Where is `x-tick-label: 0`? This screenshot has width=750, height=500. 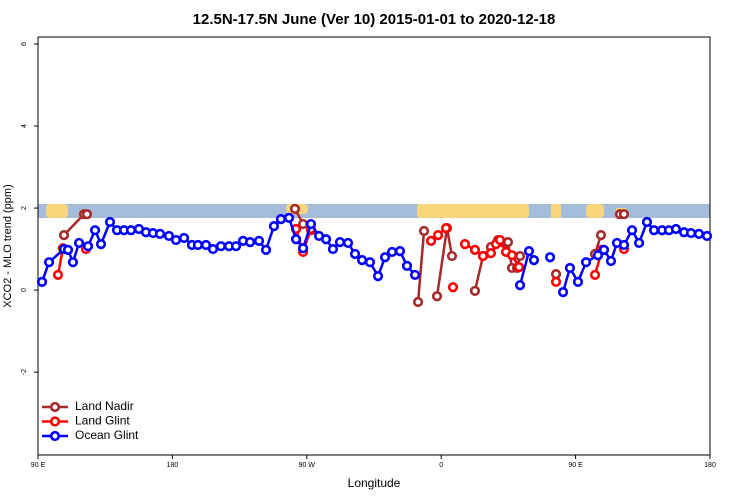 x-tick-label: 0 is located at coordinates (441, 465).